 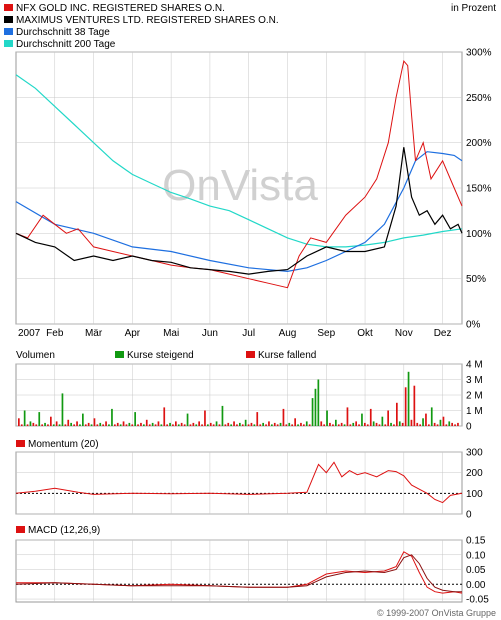 What do you see at coordinates (94, 333) in the screenshot?
I see `price-x-tick-label: Mär` at bounding box center [94, 333].